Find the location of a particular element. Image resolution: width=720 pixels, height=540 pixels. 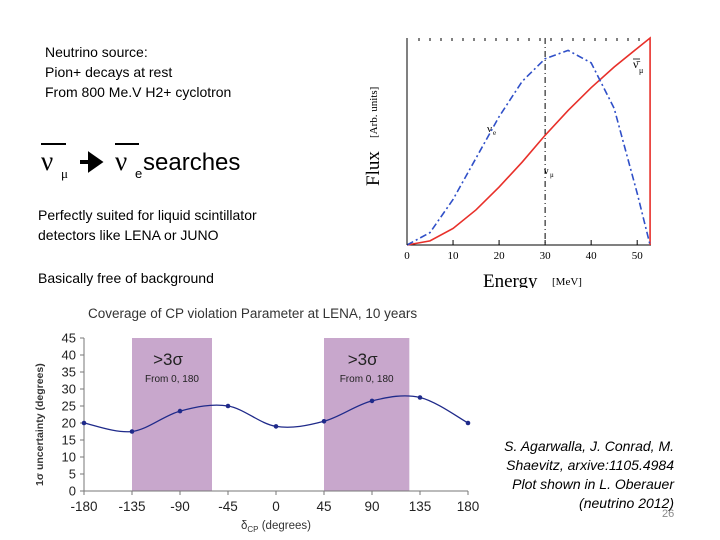

background-free-text: Basically free of background is located at coordinates (126, 278).